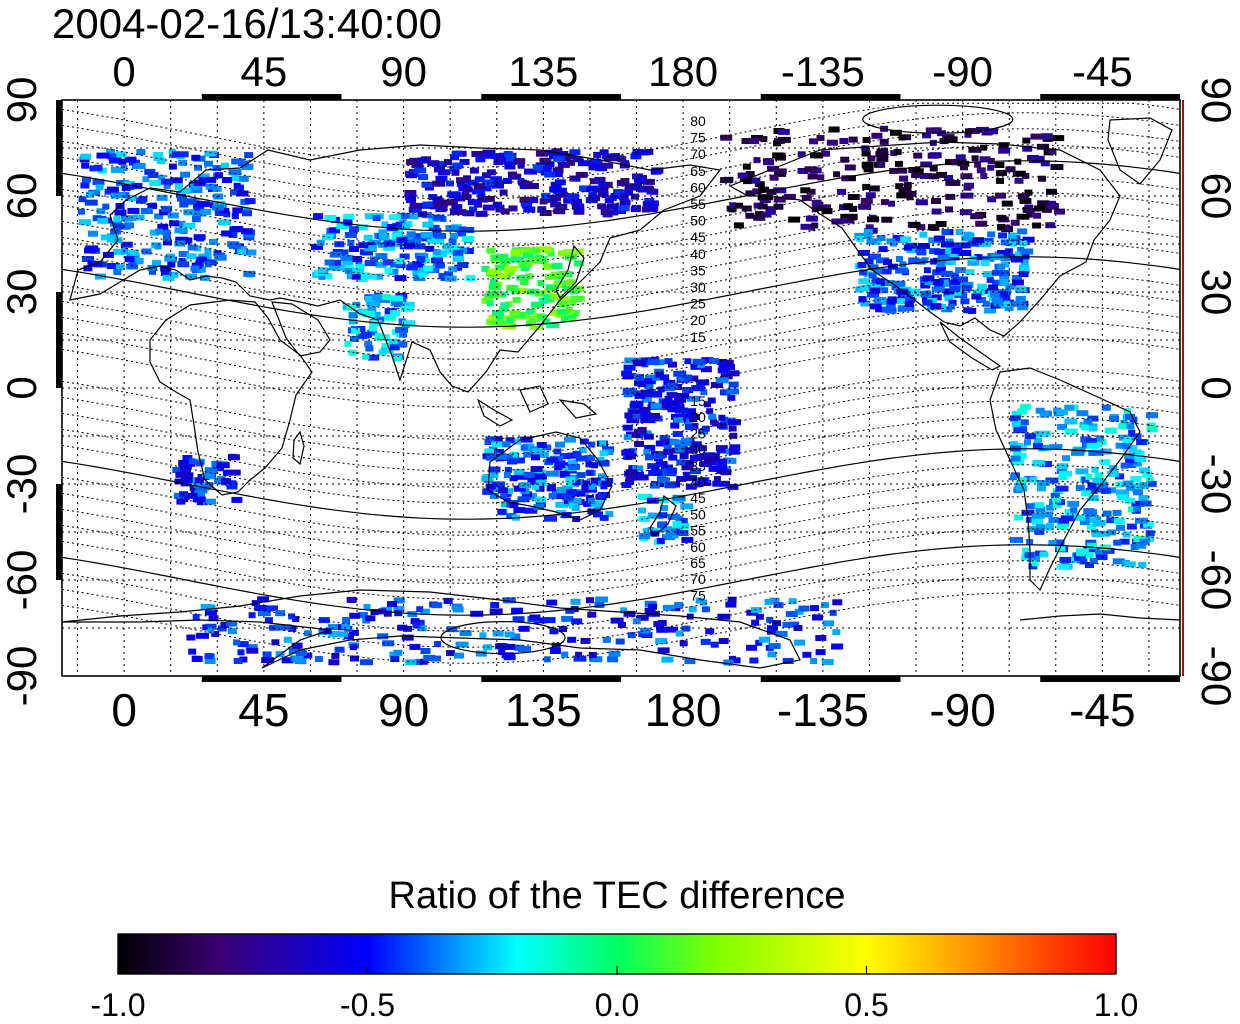 This screenshot has height=1024, width=1240. I want to click on top-axis-segment, so click(1110, 97).